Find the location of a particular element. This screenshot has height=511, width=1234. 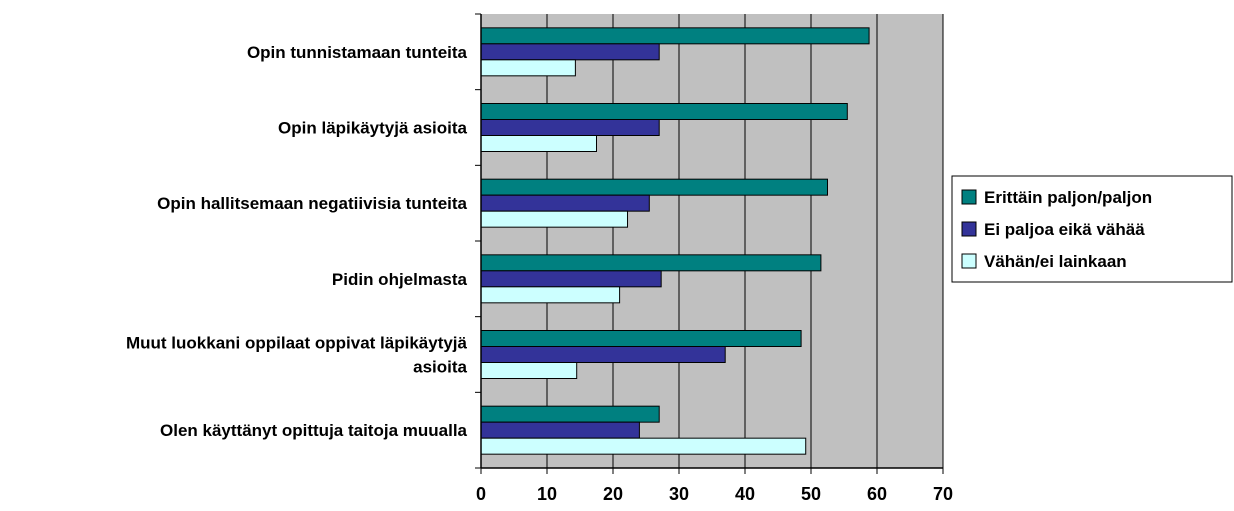

category-label: asioita is located at coordinates (440, 367).